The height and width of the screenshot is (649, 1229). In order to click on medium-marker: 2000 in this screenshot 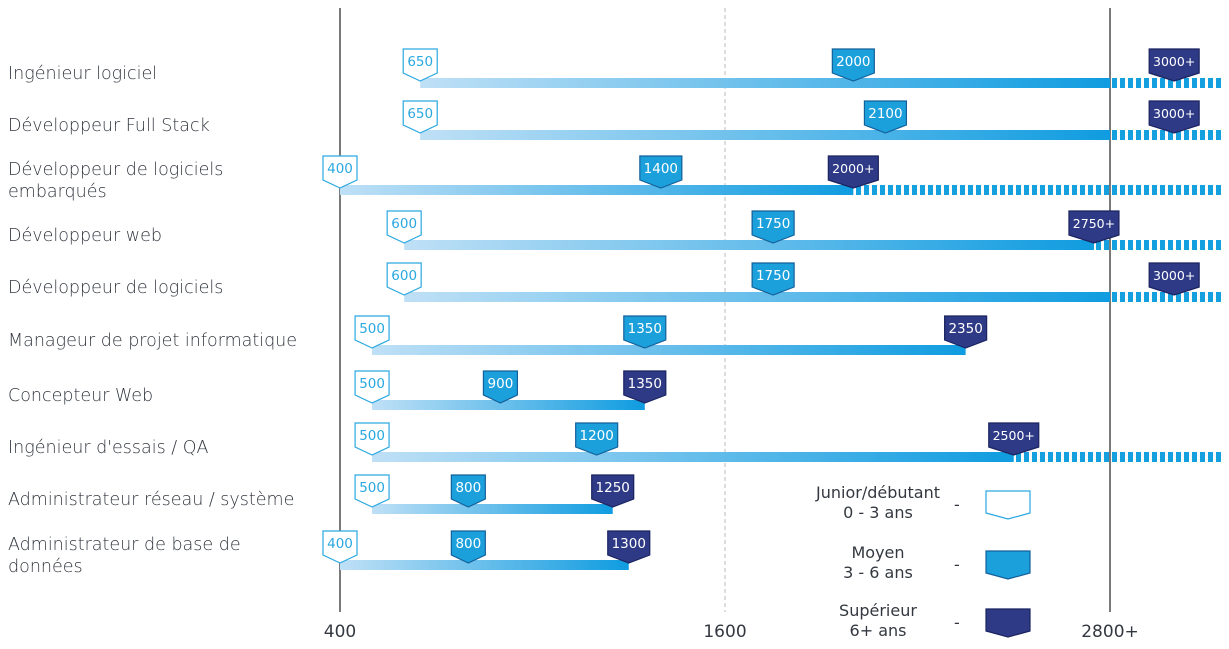, I will do `click(853, 65)`.